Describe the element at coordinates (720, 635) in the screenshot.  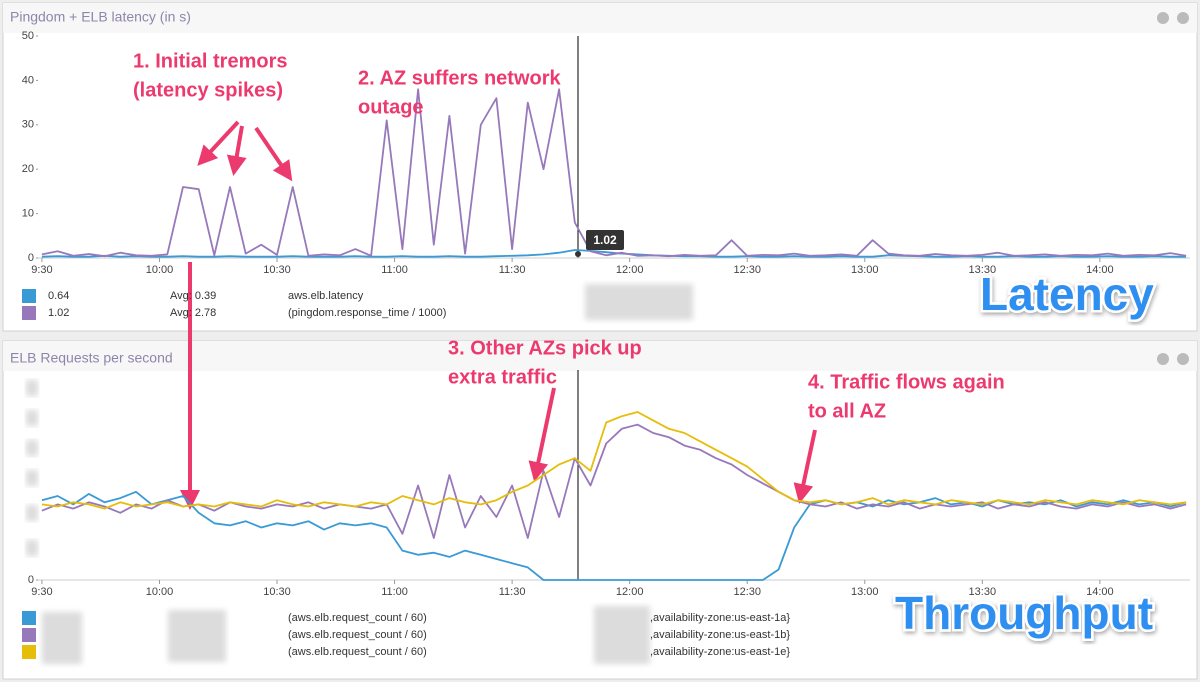
I see `legend-tag: ,availability-zone:us-east-1b}` at that location.